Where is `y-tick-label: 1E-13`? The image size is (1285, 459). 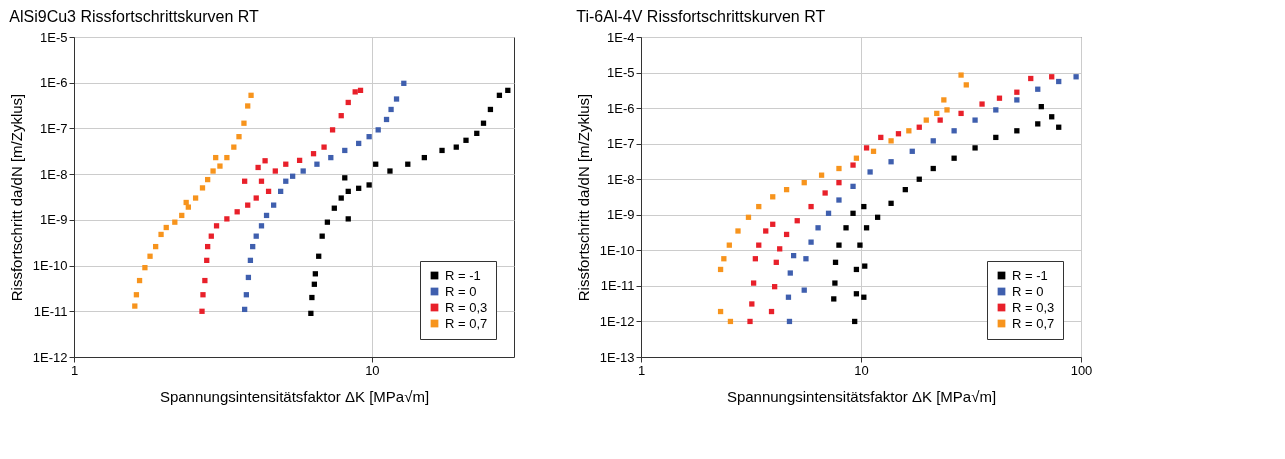 y-tick-label: 1E-13 is located at coordinates (617, 357).